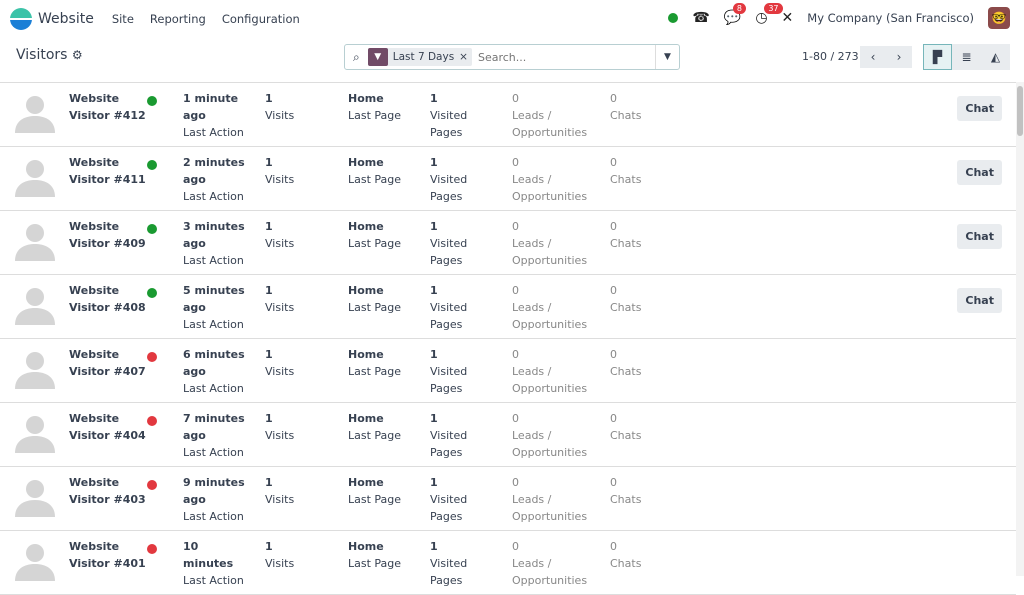 The height and width of the screenshot is (595, 1024). What do you see at coordinates (356, 56) in the screenshot?
I see `search-icon: ⌕` at bounding box center [356, 56].